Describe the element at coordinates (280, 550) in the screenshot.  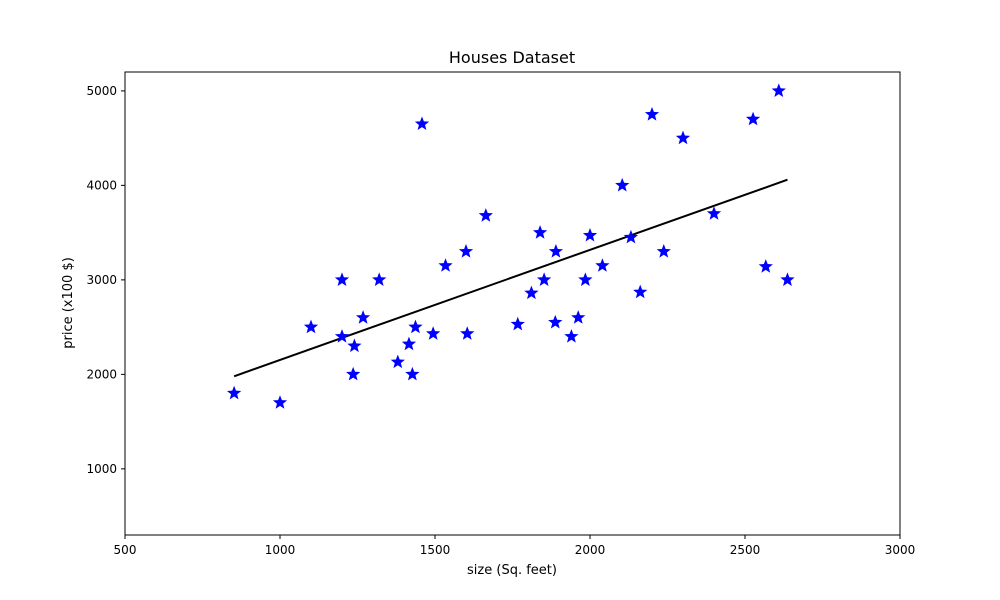
I see `x-tick-label: 1000` at that location.